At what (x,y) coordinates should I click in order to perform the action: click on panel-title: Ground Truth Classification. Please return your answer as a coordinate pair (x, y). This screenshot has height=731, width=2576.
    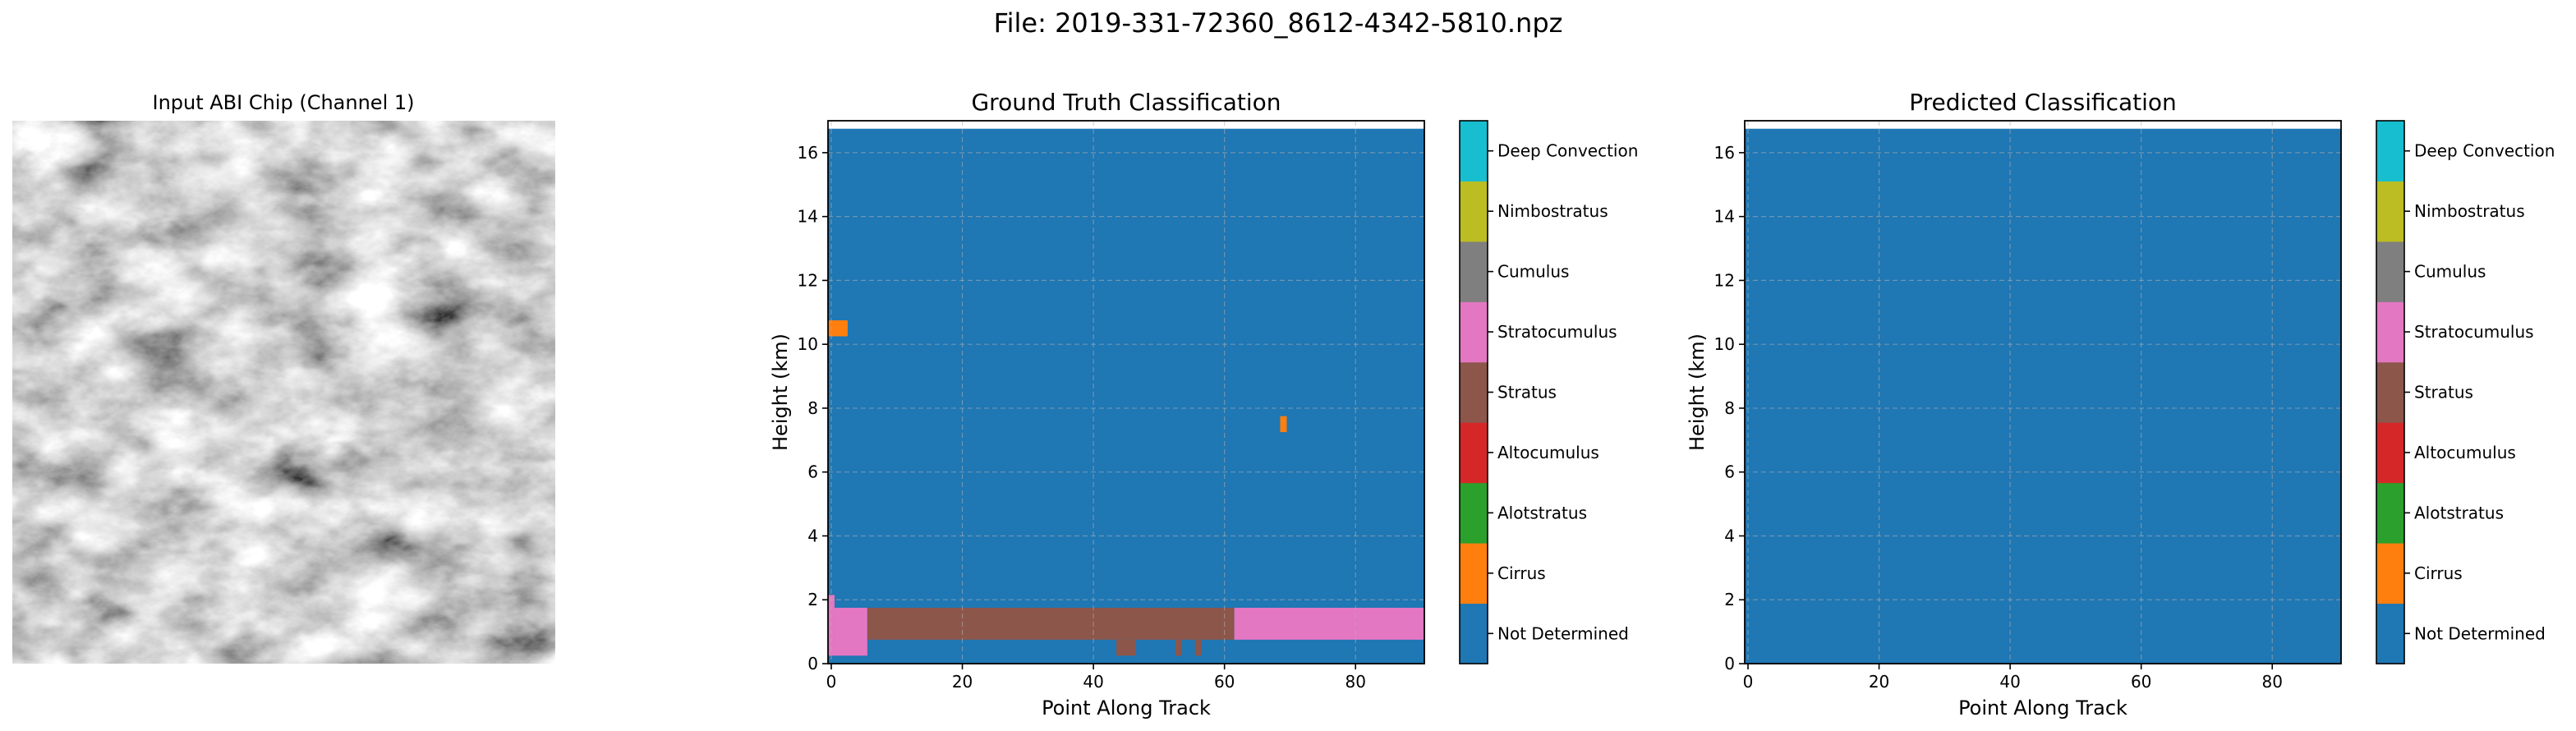
    Looking at the image, I should click on (1126, 102).